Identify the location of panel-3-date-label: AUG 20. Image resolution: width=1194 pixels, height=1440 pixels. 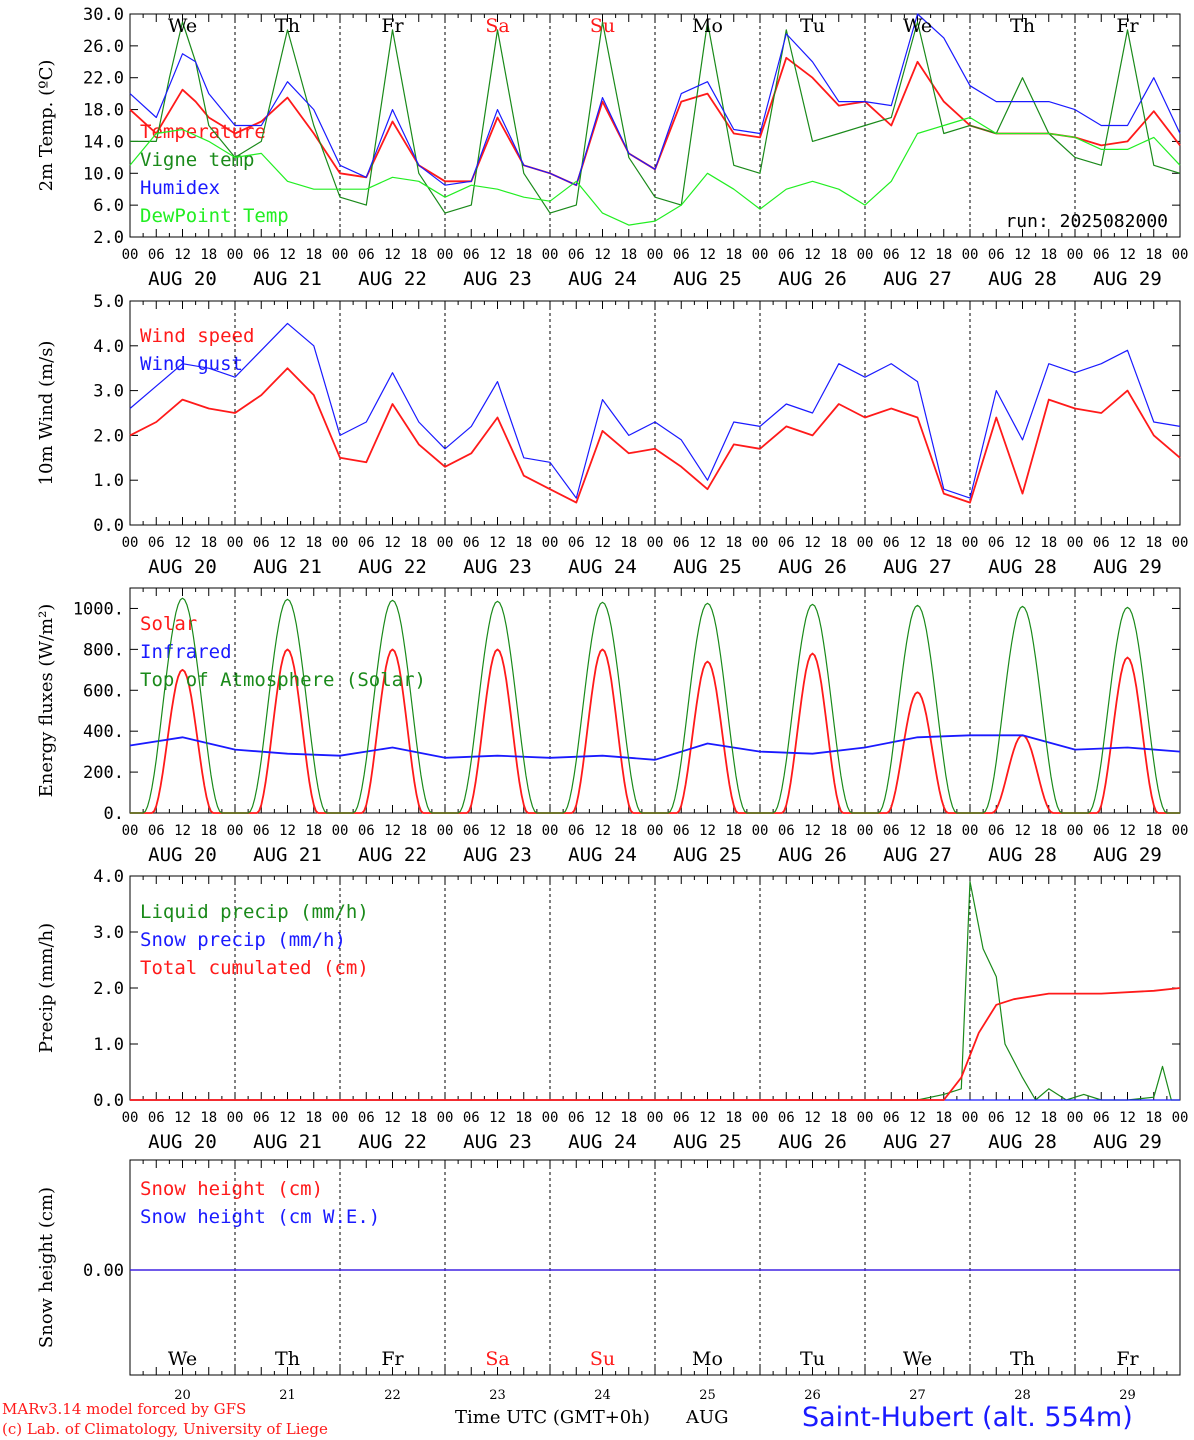
(182, 855).